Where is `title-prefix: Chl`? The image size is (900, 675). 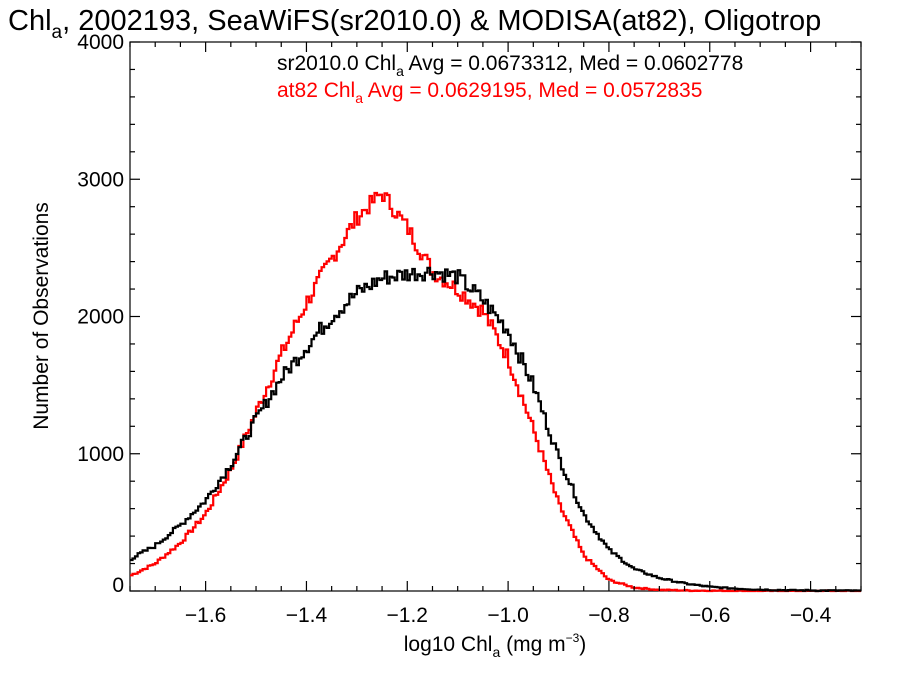
title-prefix: Chl is located at coordinates (30, 21).